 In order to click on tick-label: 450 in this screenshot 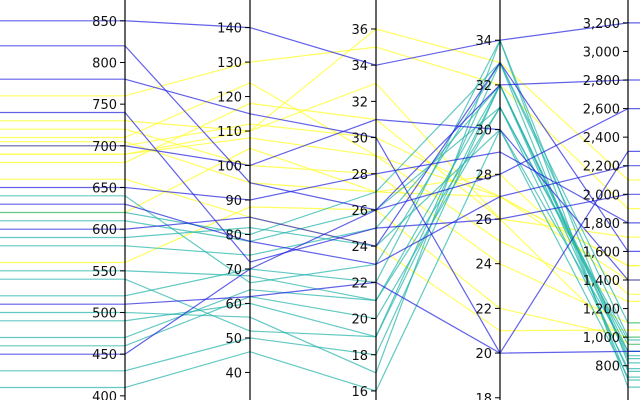, I will do `click(104, 355)`.